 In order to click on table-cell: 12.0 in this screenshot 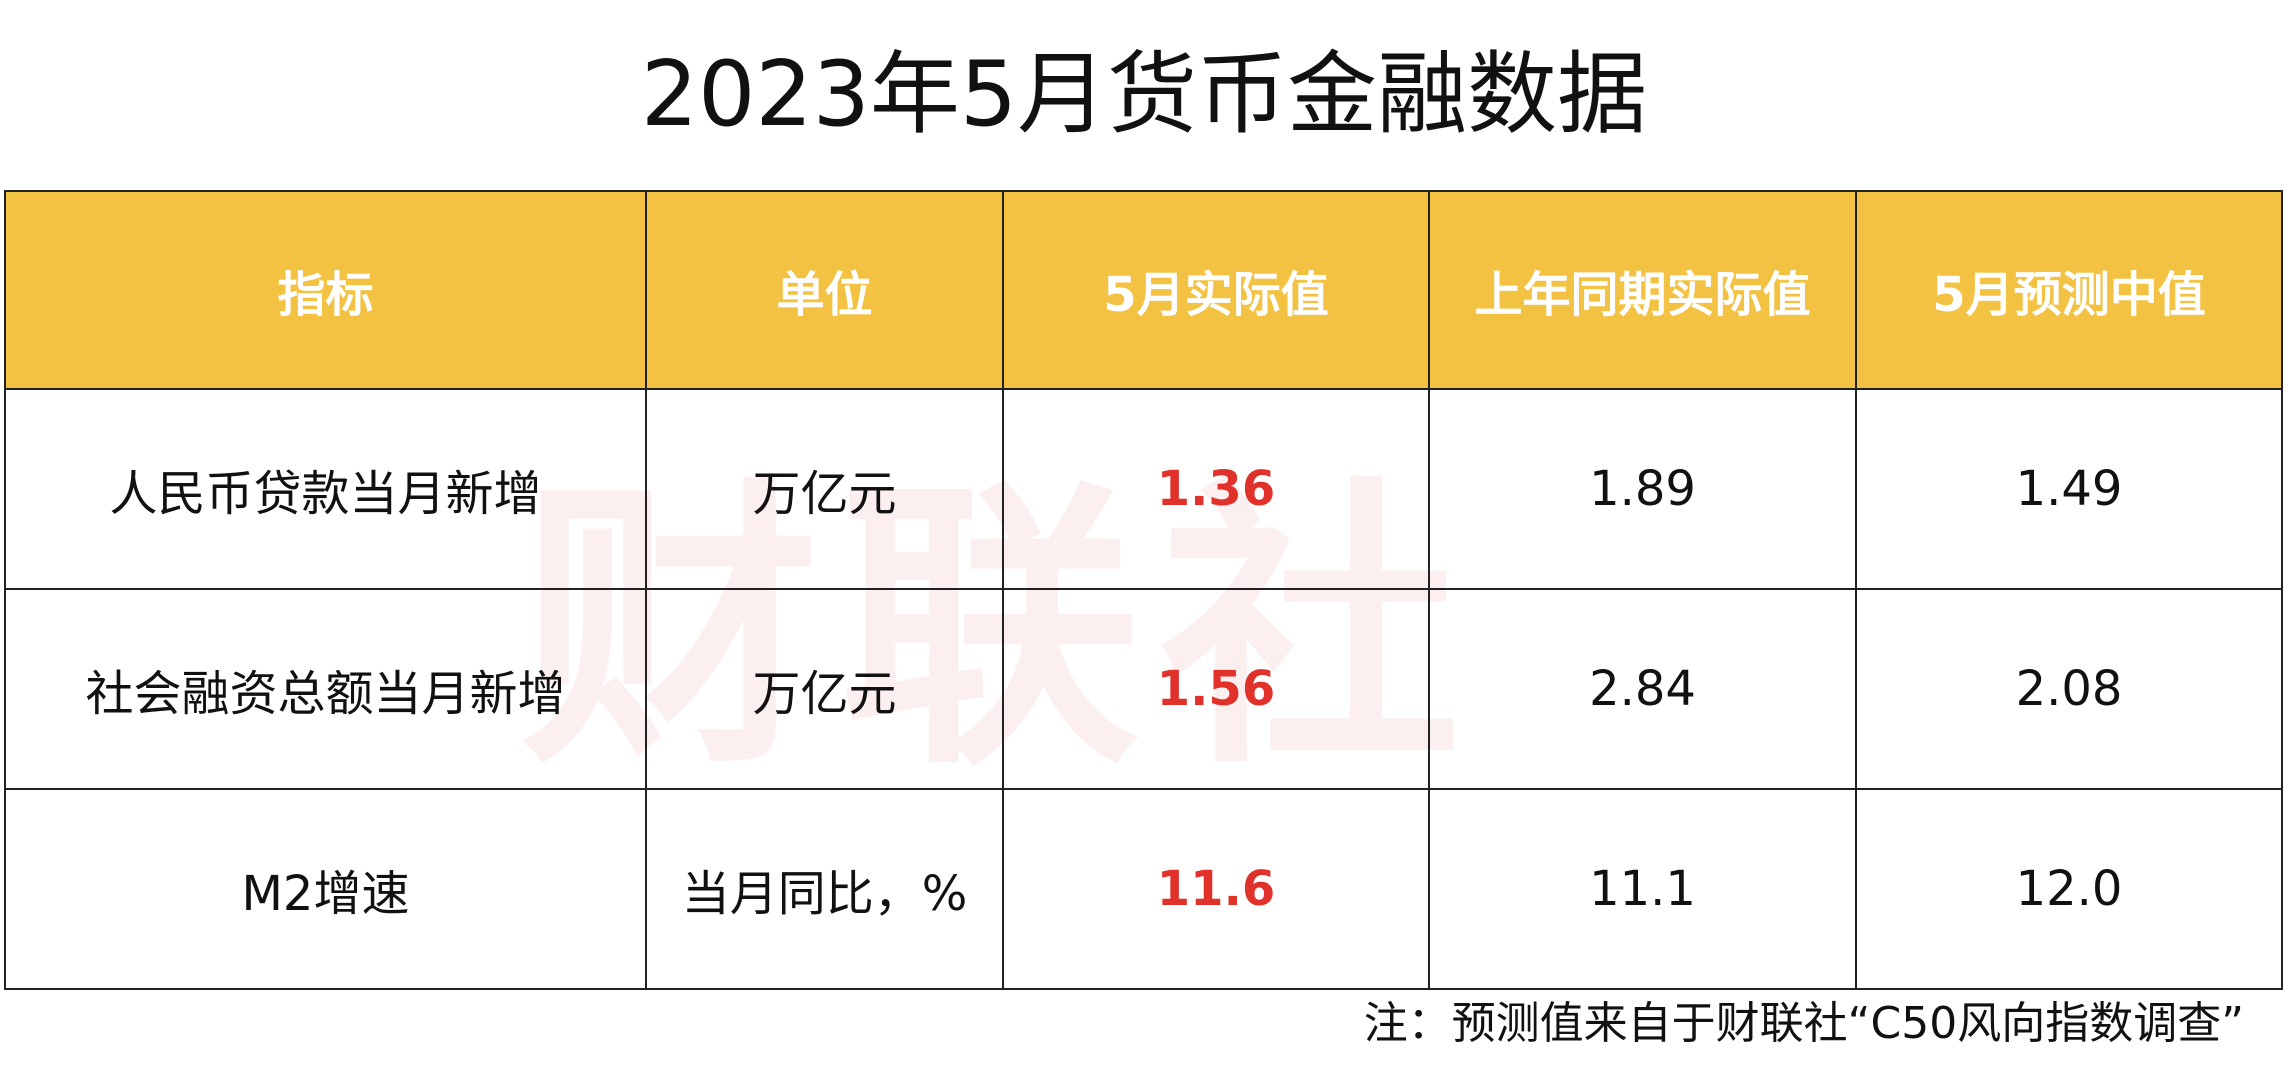, I will do `click(2069, 889)`.